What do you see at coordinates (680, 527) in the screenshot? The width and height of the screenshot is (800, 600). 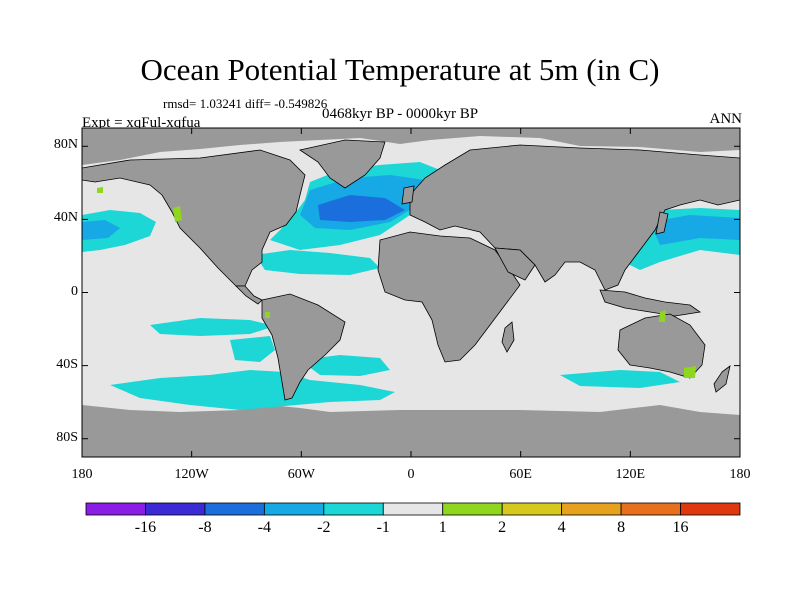 I see `colorbar-label: 16` at bounding box center [680, 527].